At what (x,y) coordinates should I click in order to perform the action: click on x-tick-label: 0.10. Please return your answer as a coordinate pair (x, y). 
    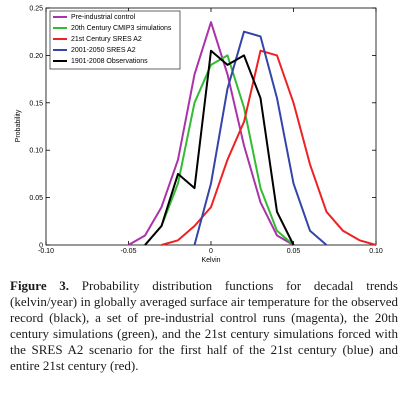
    Looking at the image, I should click on (376, 251).